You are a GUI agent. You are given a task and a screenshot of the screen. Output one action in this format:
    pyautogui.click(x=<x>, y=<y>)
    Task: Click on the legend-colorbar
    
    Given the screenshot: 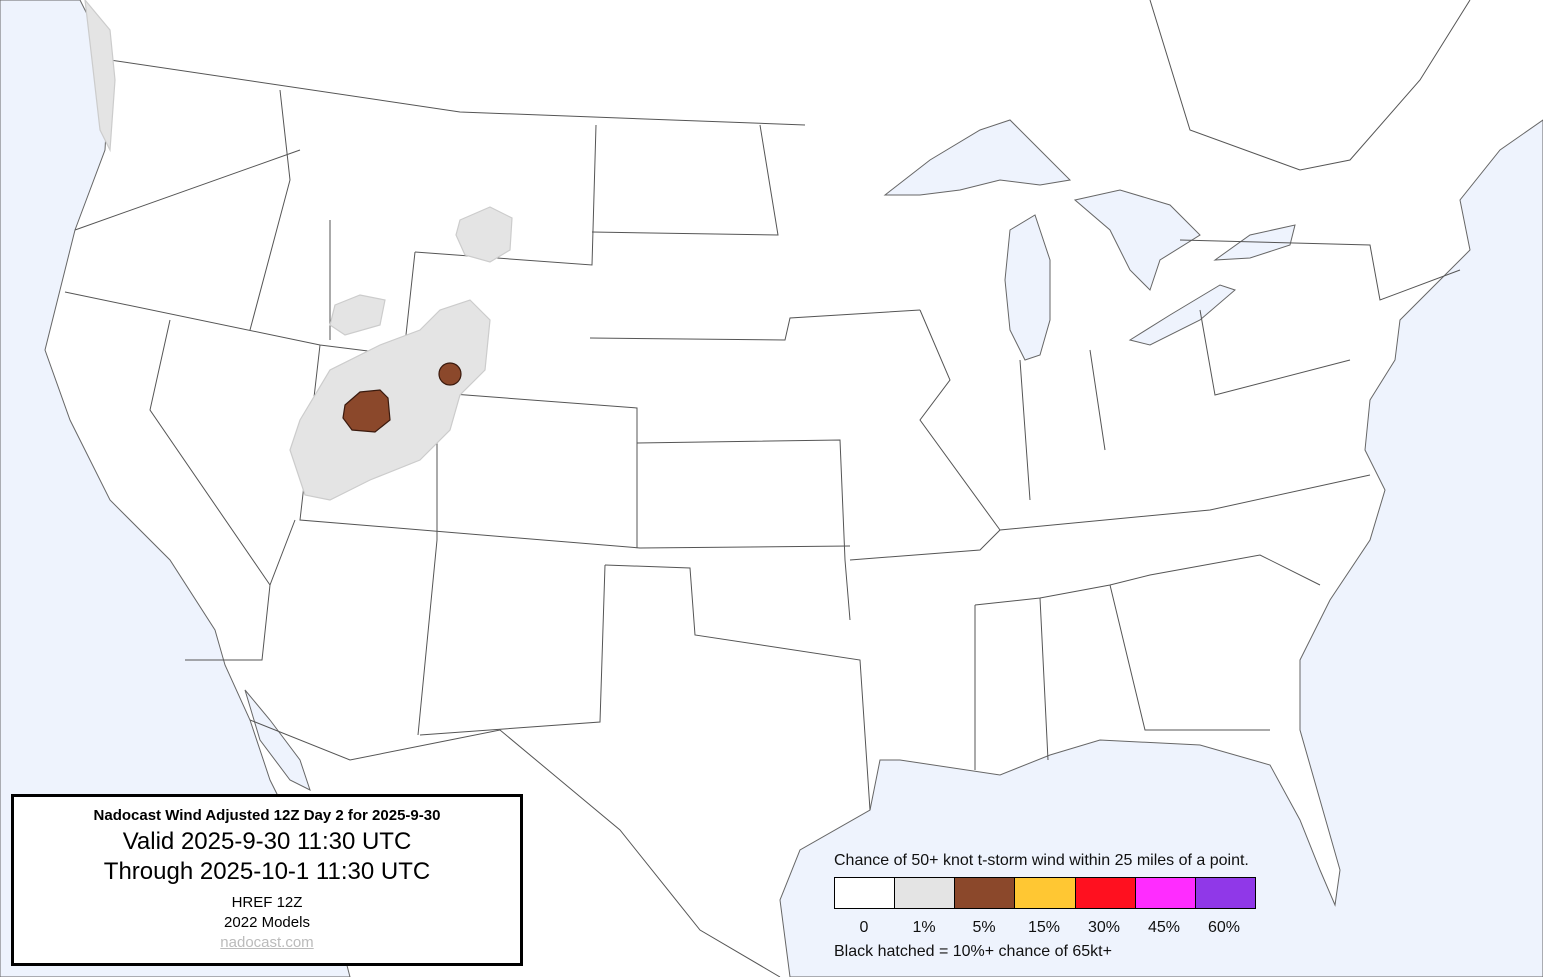 What is the action you would take?
    pyautogui.click(x=1045, y=893)
    